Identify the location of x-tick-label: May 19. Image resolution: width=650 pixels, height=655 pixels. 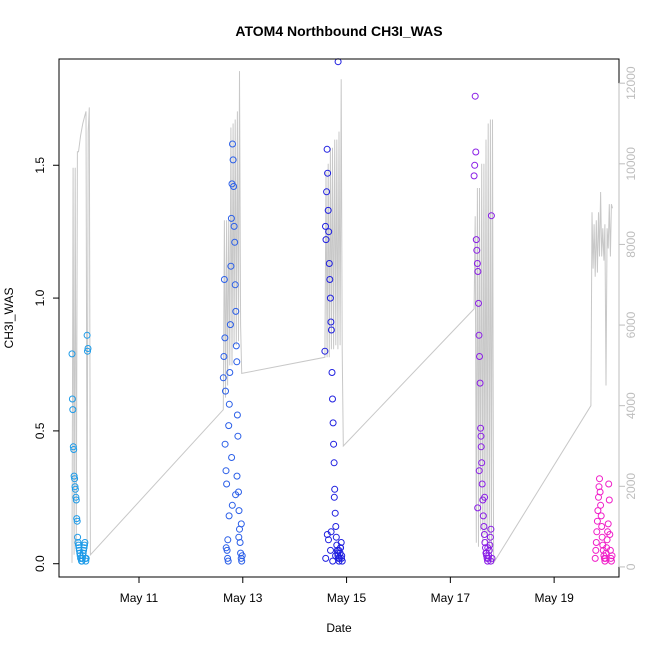
(554, 598).